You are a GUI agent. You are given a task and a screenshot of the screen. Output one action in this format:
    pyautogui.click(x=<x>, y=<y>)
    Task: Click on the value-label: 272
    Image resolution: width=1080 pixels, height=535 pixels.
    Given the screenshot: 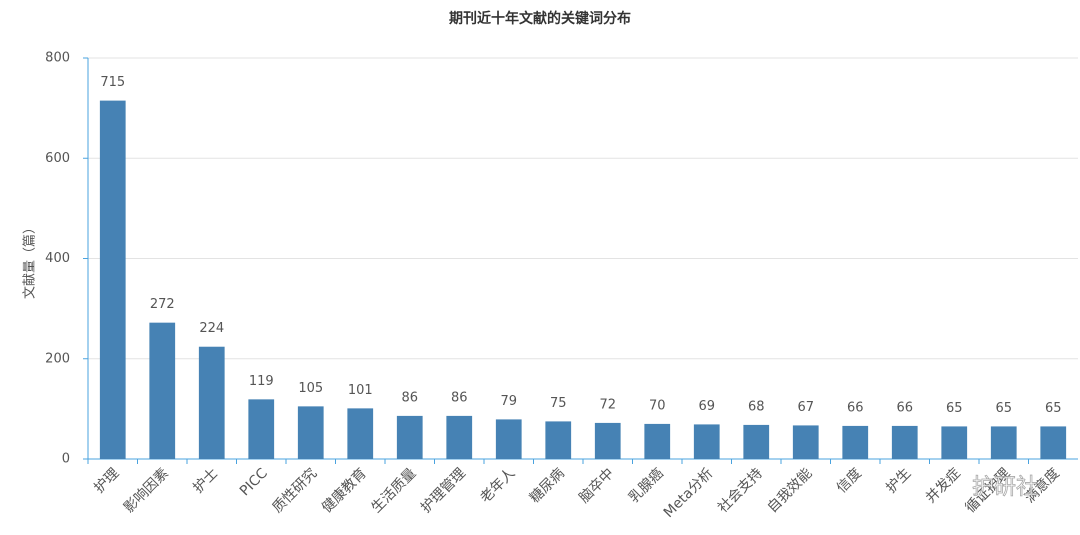 What is the action you would take?
    pyautogui.click(x=162, y=304)
    